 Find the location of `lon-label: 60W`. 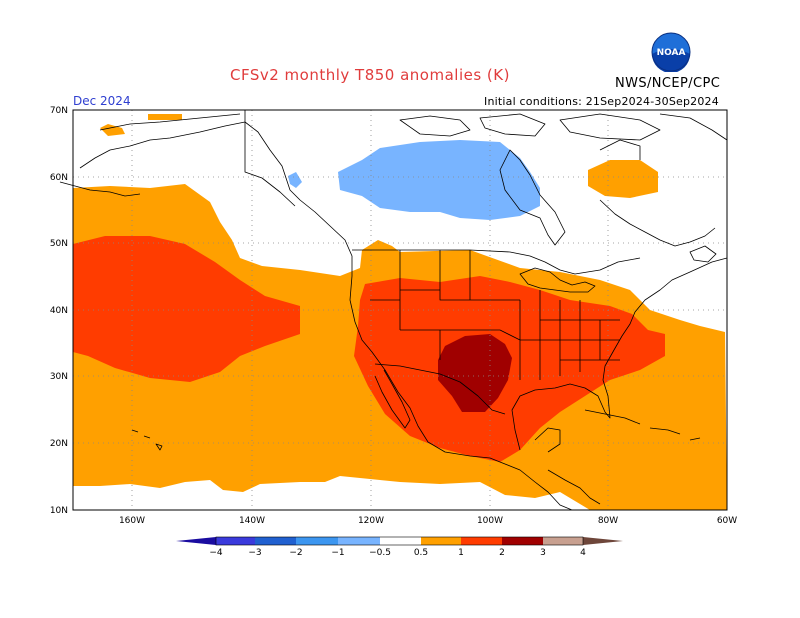

lon-label: 60W is located at coordinates (727, 521).